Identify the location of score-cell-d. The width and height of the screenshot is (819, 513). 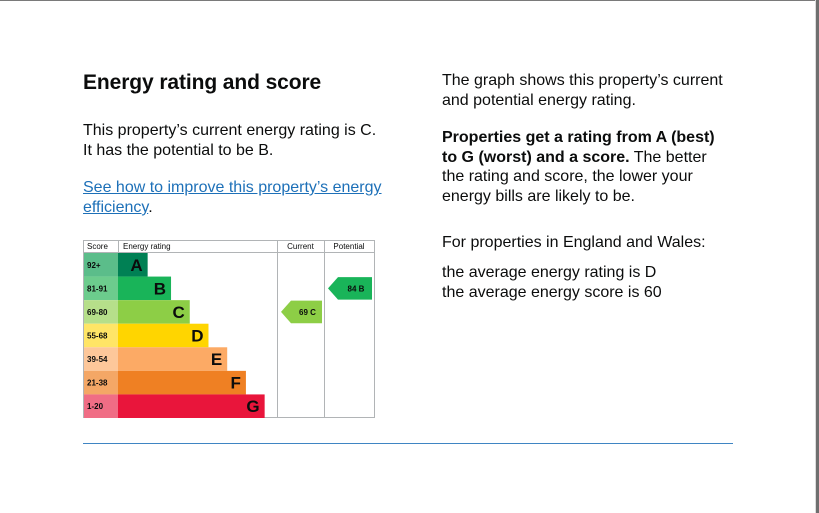
(101, 335).